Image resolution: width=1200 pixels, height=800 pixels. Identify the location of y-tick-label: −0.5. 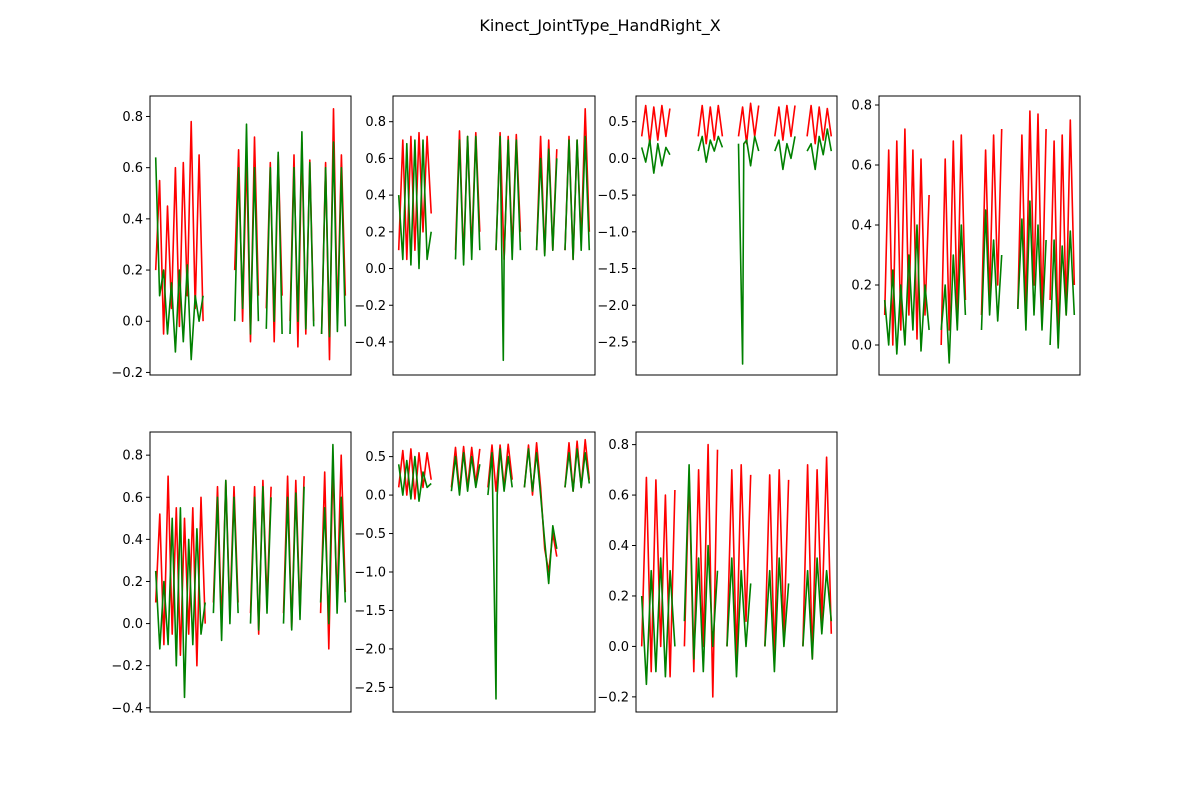
(613, 196).